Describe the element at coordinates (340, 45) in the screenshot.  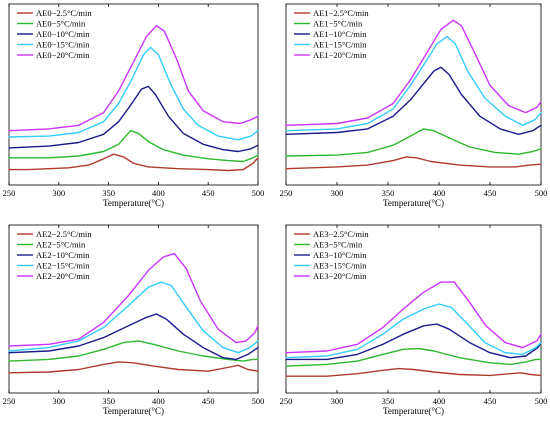
I see `legend-entry: AE1−15°C/min` at that location.